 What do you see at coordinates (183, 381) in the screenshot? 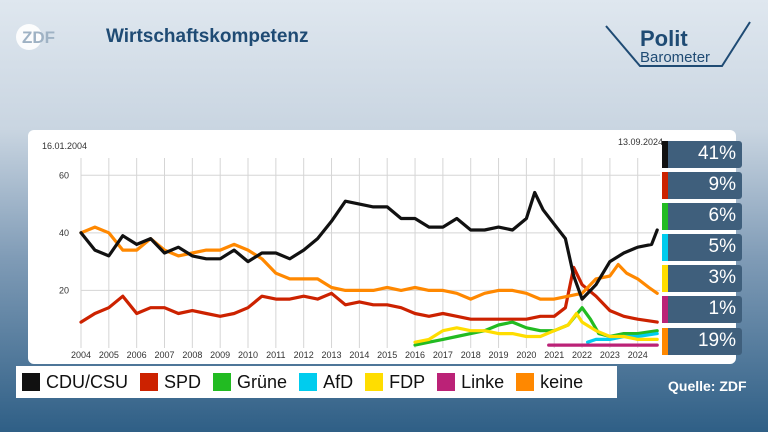
I see `legend-label: SPD` at bounding box center [183, 381].